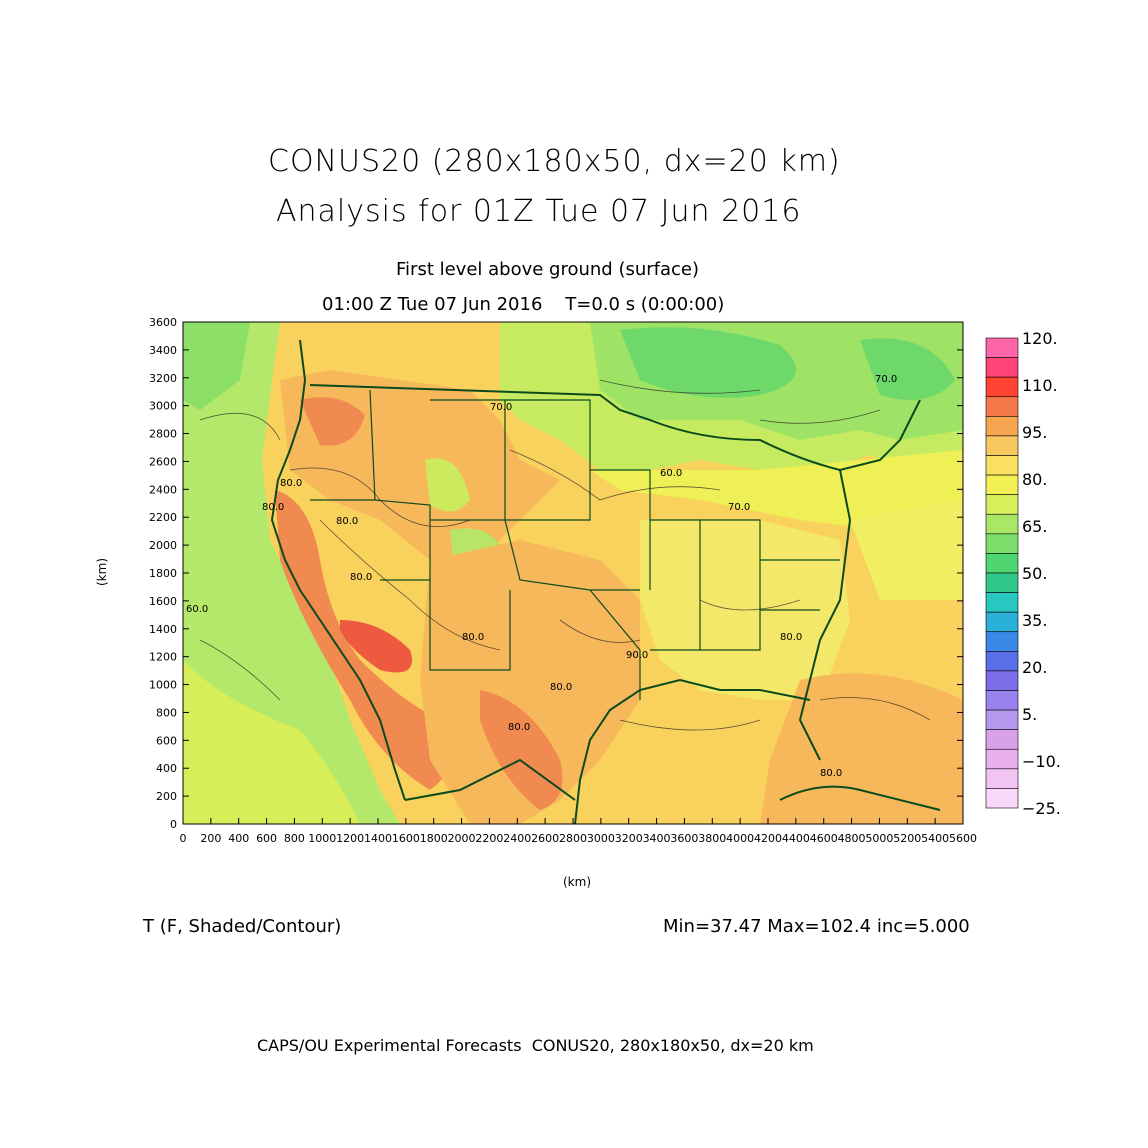  What do you see at coordinates (166, 712) in the screenshot?
I see `y-tick-label: 800` at bounding box center [166, 712].